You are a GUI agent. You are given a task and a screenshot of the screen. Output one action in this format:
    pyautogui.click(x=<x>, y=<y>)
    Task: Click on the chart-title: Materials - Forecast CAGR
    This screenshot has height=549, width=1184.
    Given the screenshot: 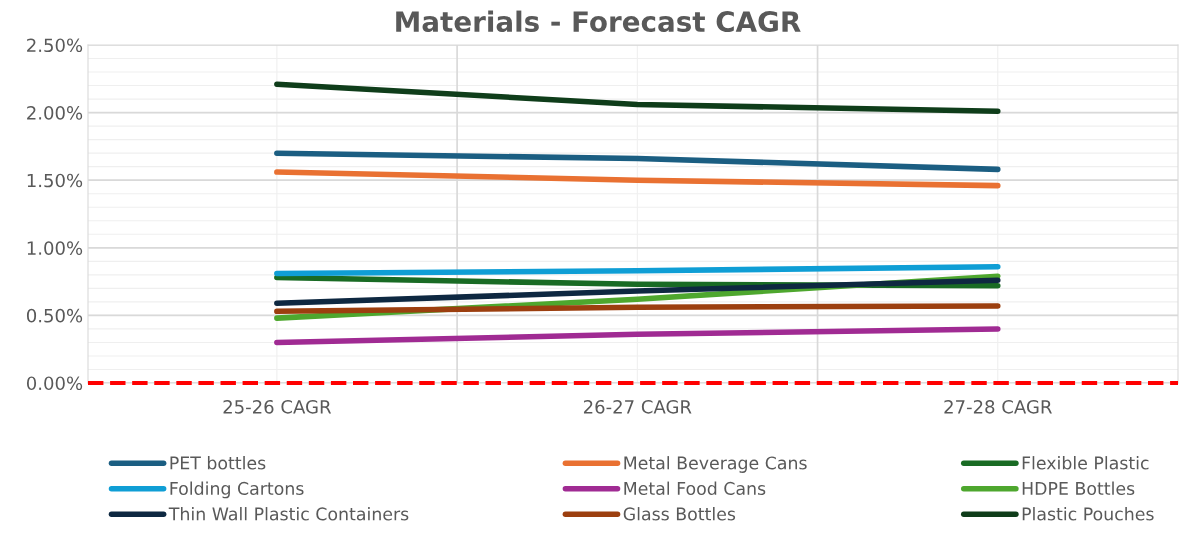 What is the action you would take?
    pyautogui.click(x=598, y=21)
    